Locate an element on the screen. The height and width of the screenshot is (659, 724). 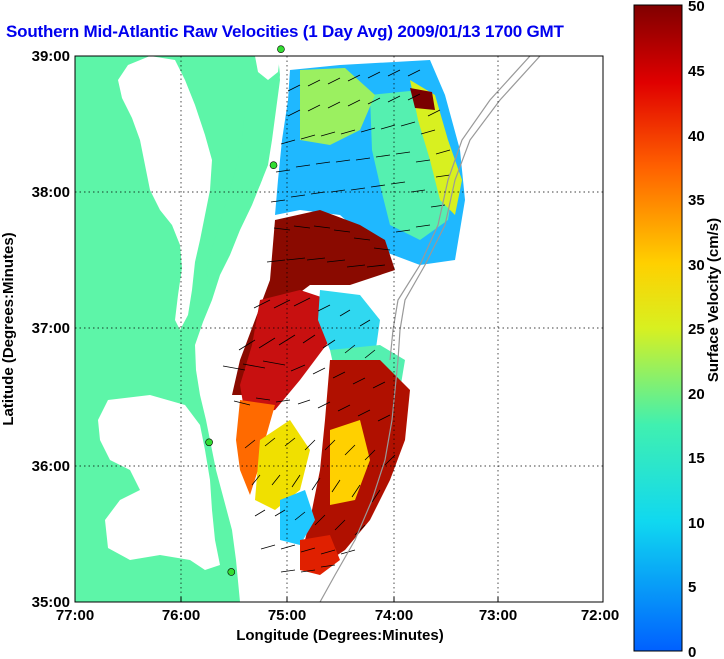
y-tick-label: 37:00 is located at coordinates (51, 328).